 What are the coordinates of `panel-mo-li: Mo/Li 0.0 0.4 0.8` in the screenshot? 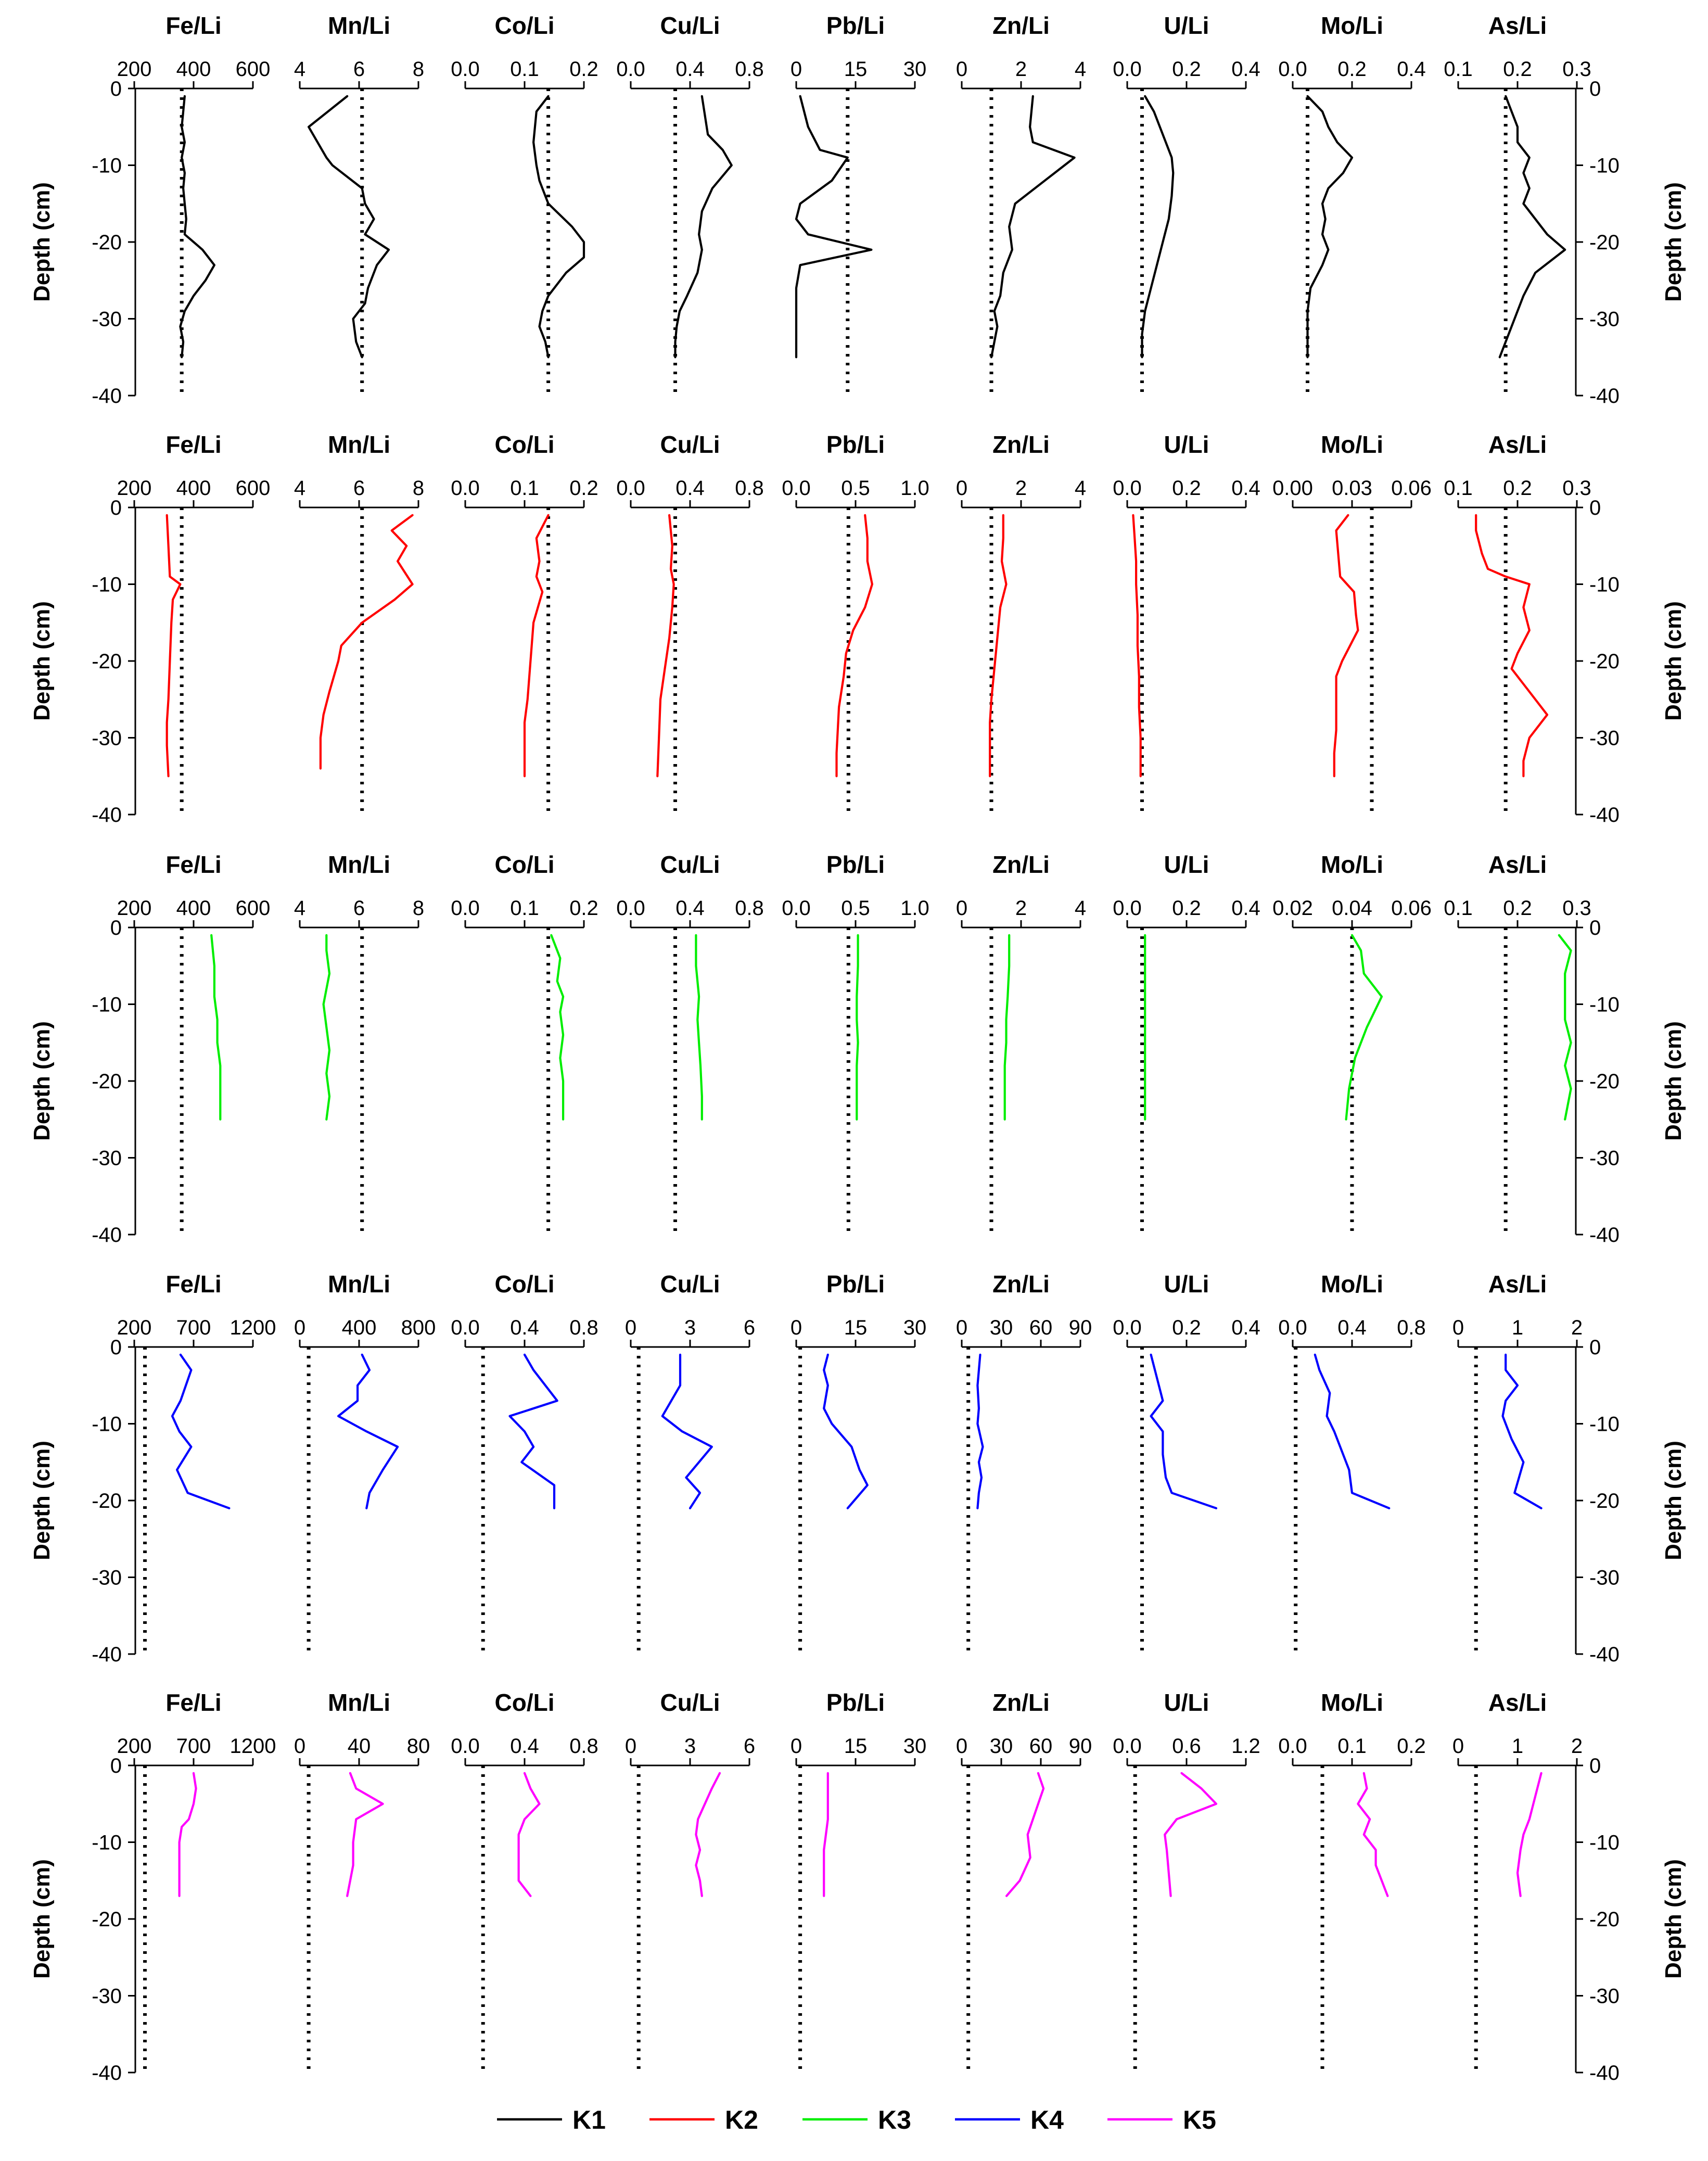 It's located at (1352, 1462).